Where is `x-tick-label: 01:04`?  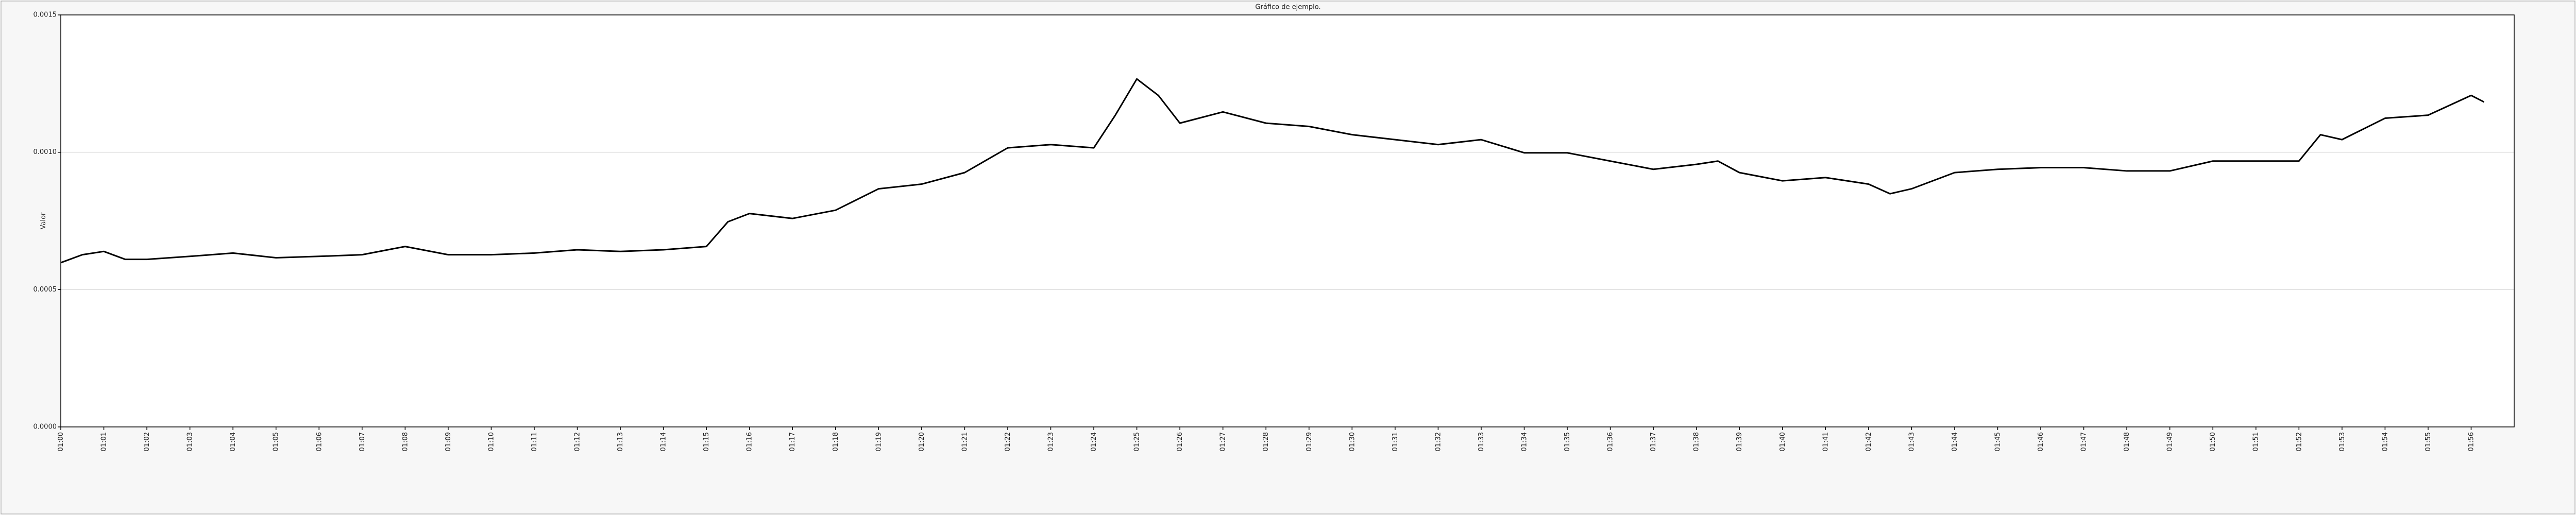
x-tick-label: 01:04 is located at coordinates (233, 441).